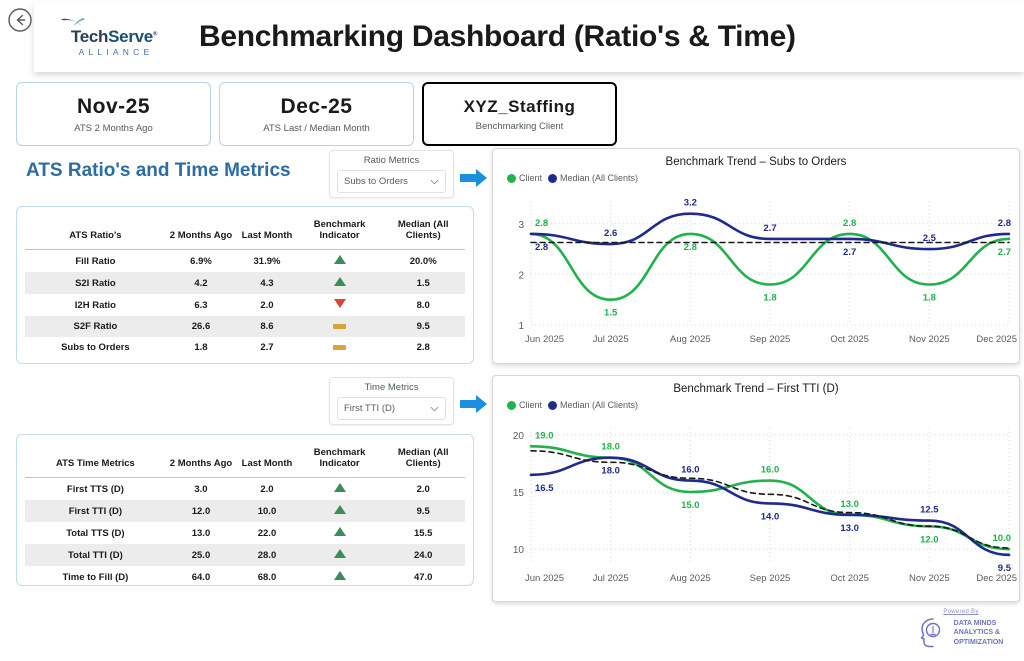 Image resolution: width=1024 pixels, height=661 pixels. Describe the element at coordinates (756, 175) in the screenshot. I see `chart-legend: Client Median (All Clients)` at that location.